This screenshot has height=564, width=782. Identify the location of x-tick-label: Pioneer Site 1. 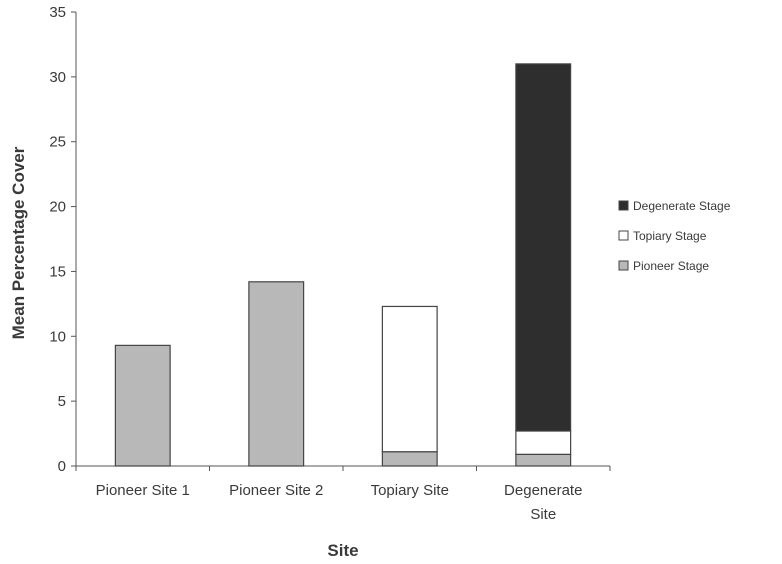
(143, 490).